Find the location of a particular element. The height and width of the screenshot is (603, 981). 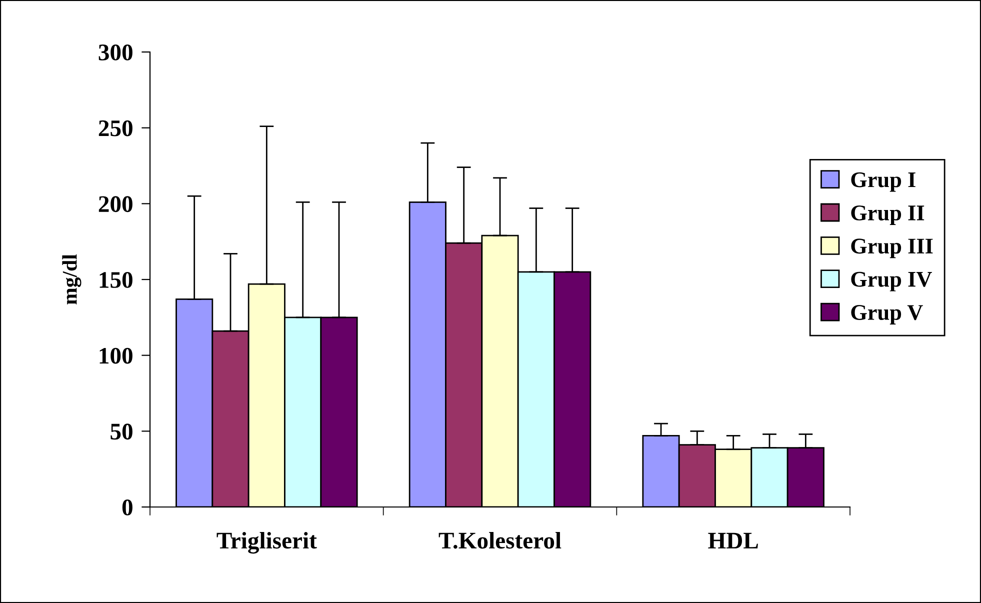

y-tick-label: 250 is located at coordinates (115, 128).